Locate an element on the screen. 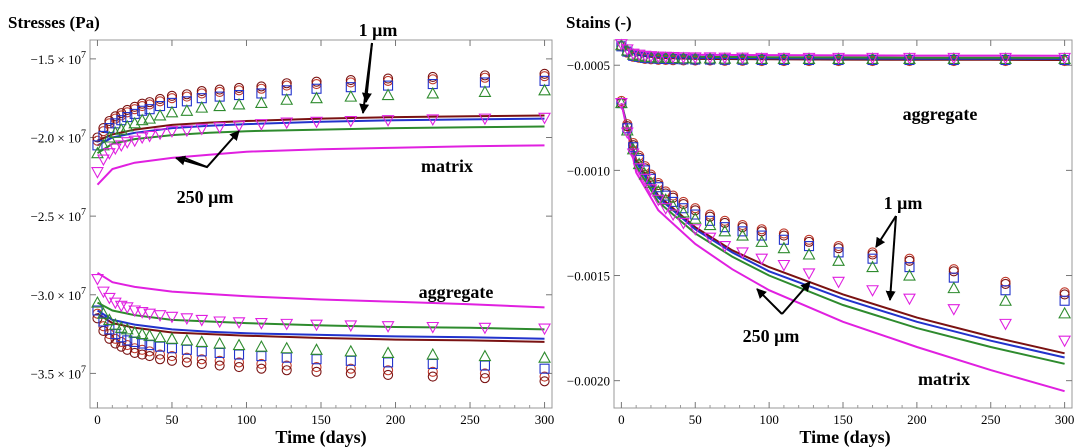 This screenshot has width=1079, height=448. left-x-tick-label: 200 is located at coordinates (396, 419).